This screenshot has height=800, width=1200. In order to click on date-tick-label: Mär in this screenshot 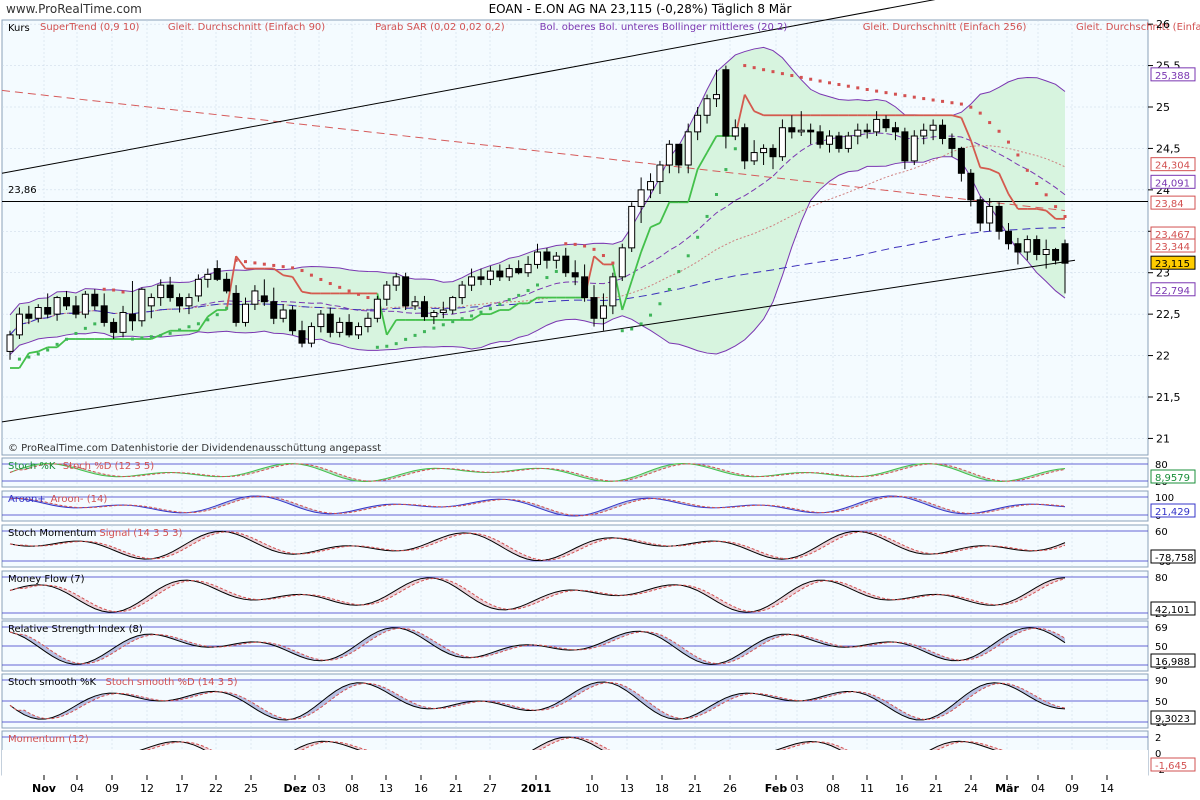, I will do `click(1007, 788)`.